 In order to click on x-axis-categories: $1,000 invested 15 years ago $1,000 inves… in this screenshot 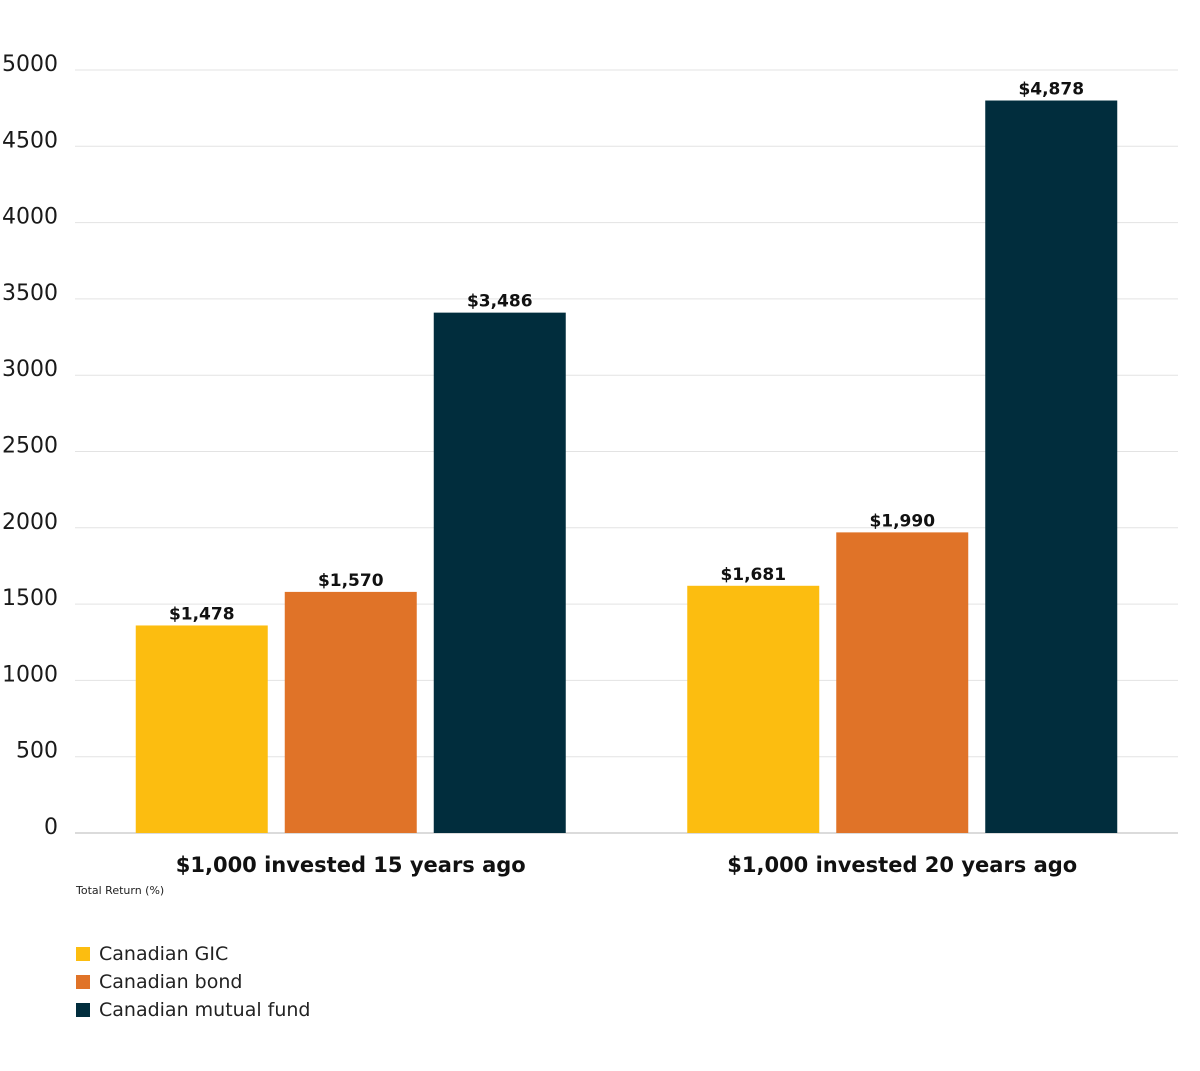, I will do `click(627, 865)`.